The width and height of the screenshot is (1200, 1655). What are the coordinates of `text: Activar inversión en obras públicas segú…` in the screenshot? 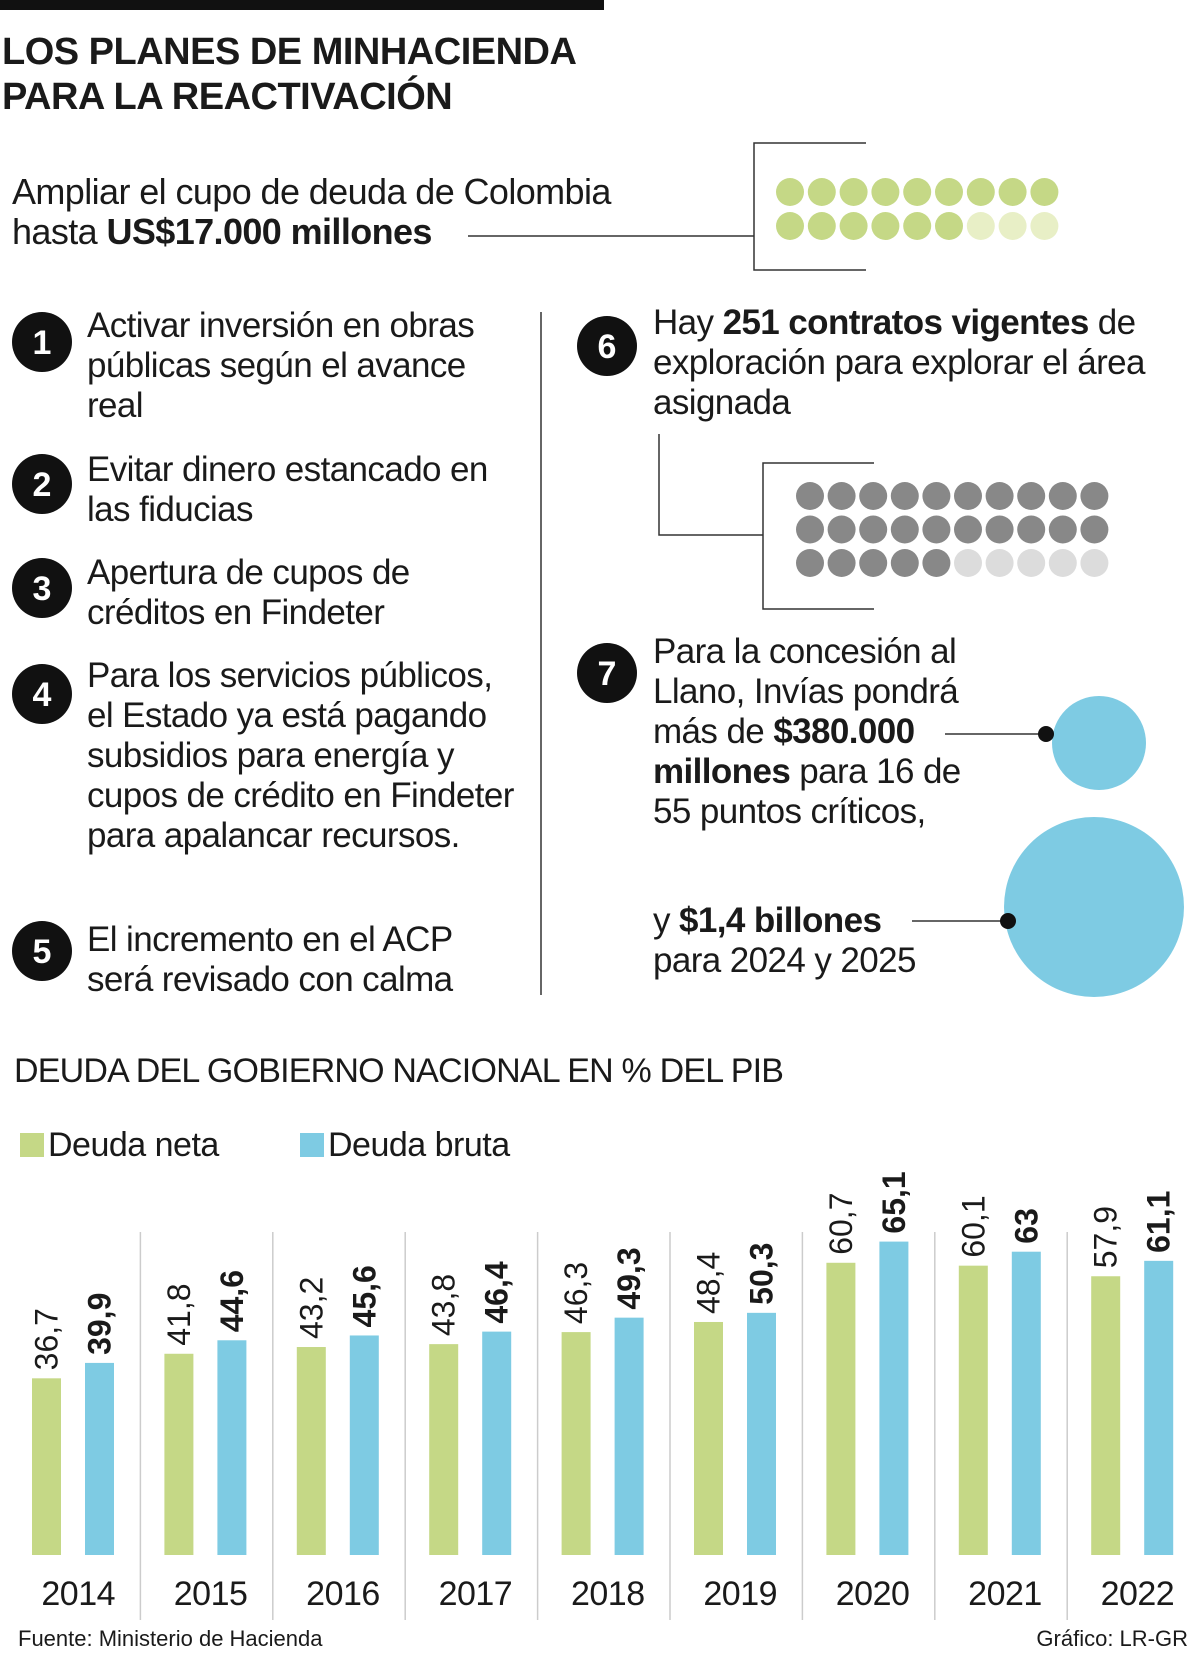 It's located at (281, 365).